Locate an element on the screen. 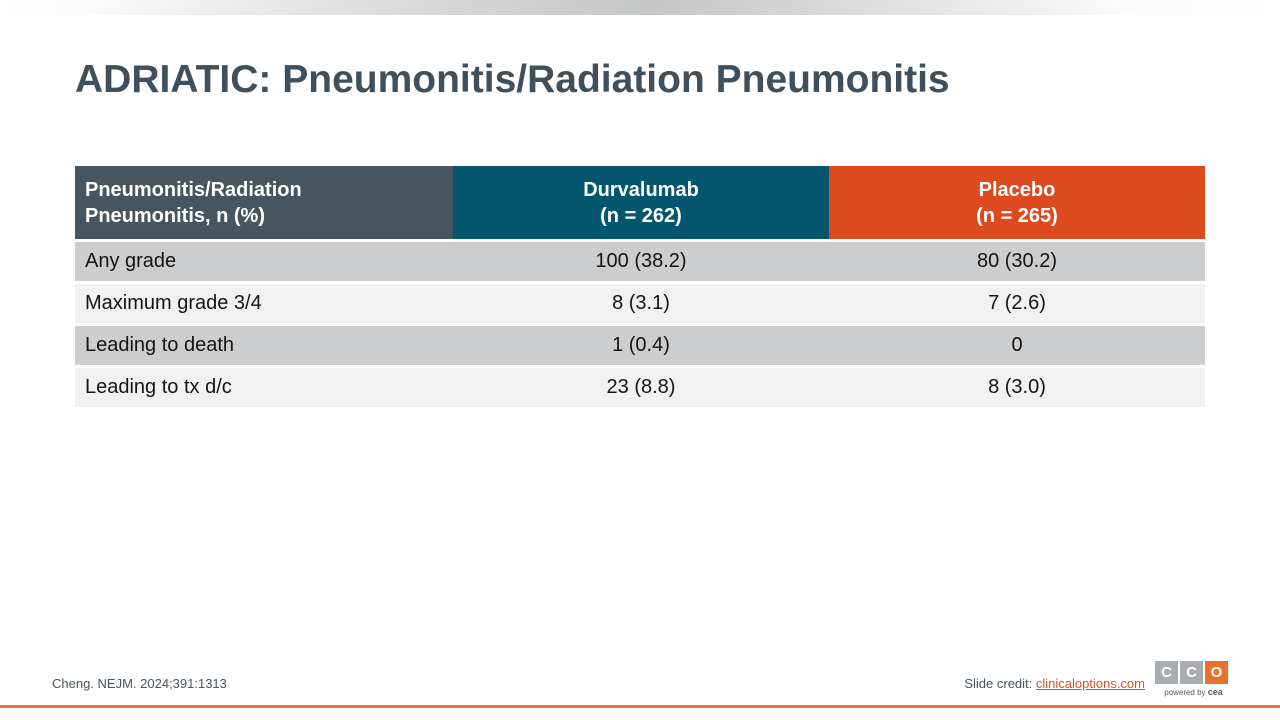  cell-placebo: 80 (30.2) is located at coordinates (1017, 260).